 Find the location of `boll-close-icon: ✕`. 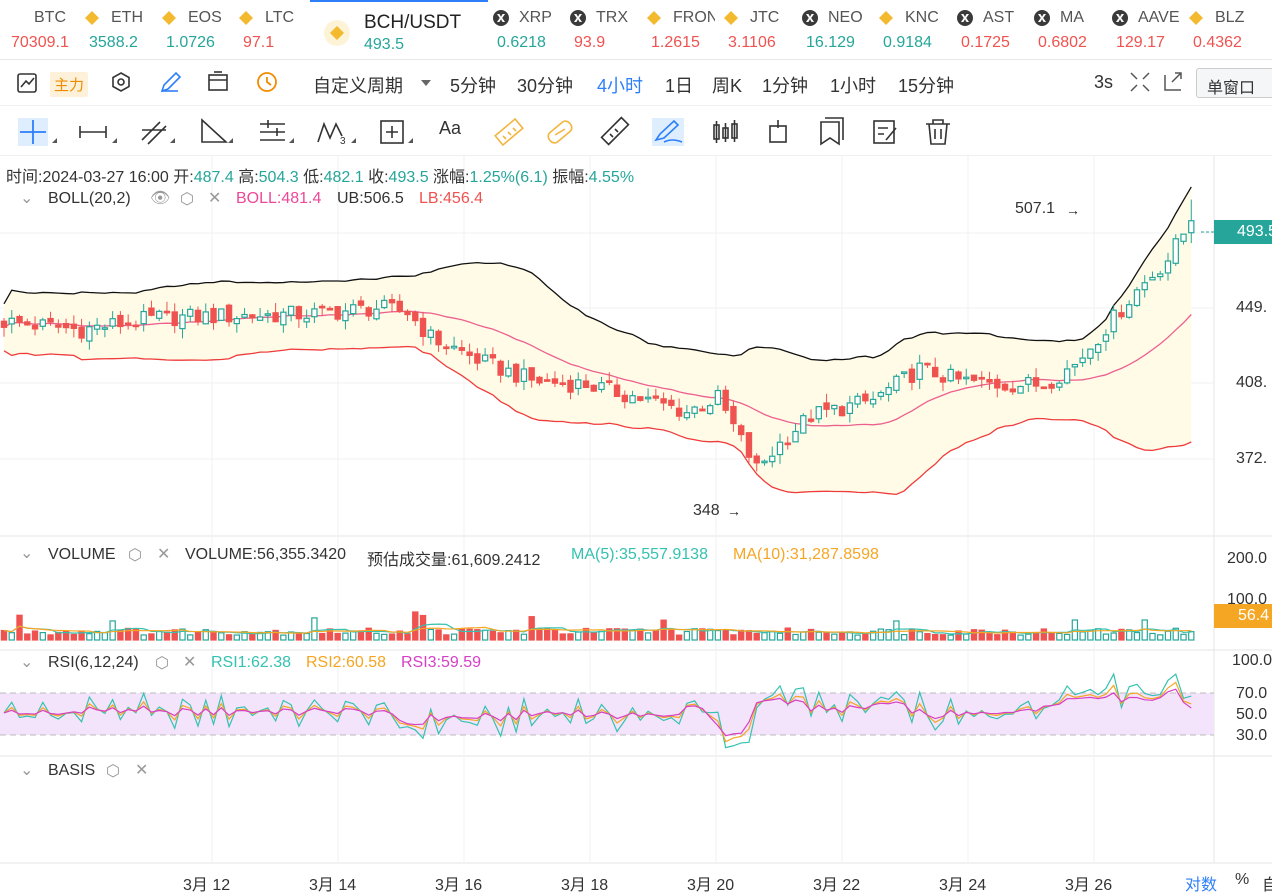

boll-close-icon: ✕ is located at coordinates (215, 198).